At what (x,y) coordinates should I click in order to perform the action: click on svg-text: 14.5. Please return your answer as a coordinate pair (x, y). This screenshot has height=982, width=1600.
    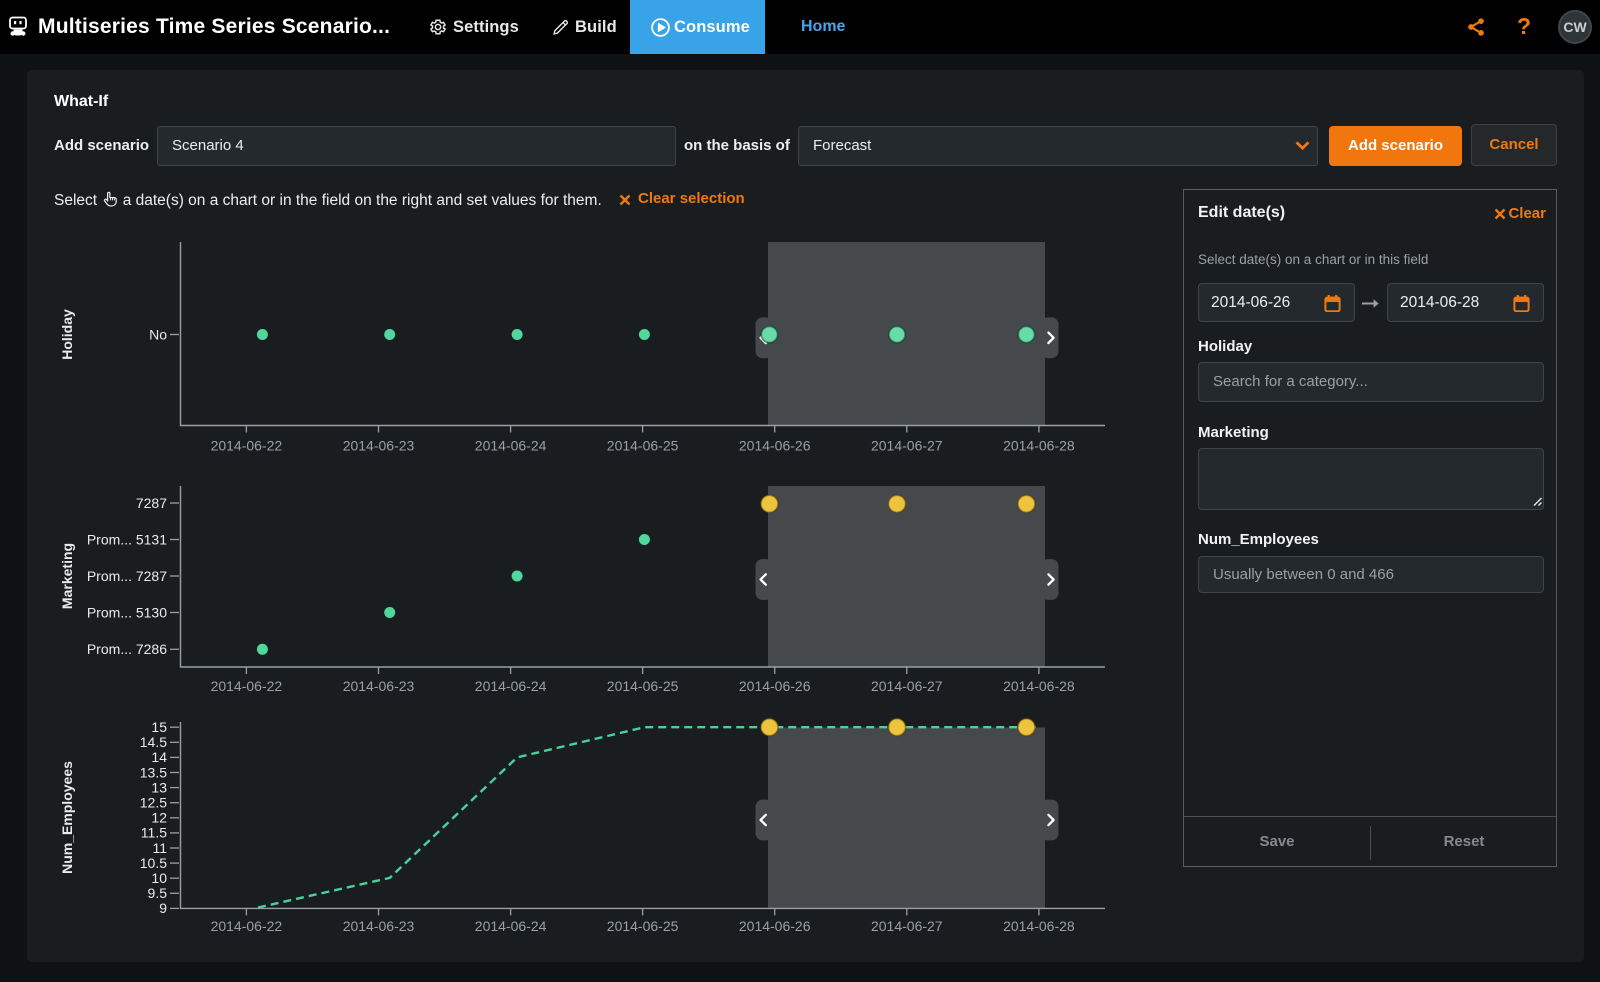
    Looking at the image, I should click on (153, 742).